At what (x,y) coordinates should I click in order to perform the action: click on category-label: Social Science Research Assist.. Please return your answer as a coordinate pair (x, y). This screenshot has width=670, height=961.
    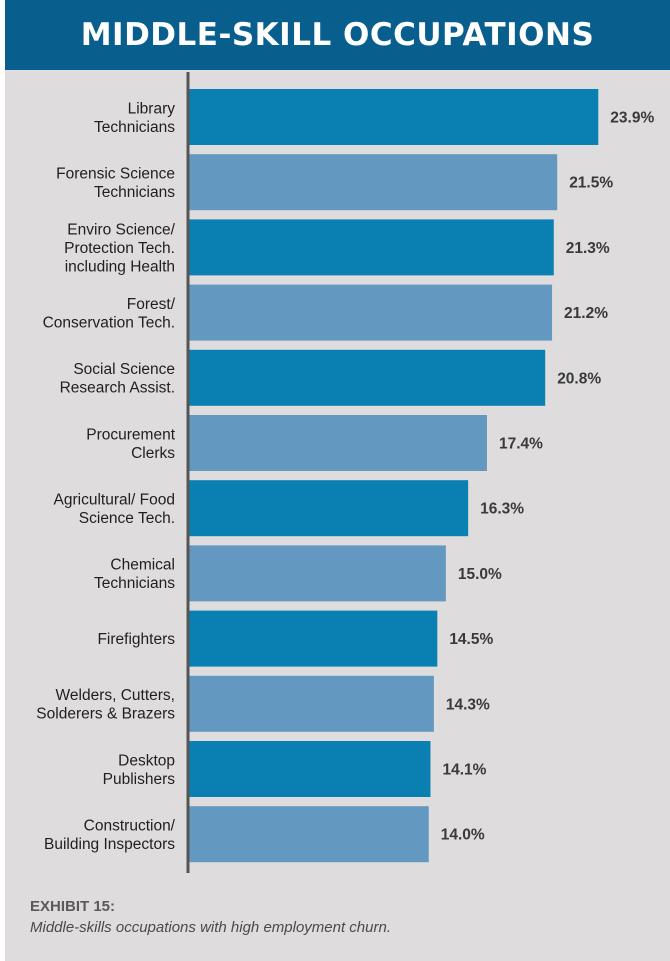
    Looking at the image, I should click on (117, 379).